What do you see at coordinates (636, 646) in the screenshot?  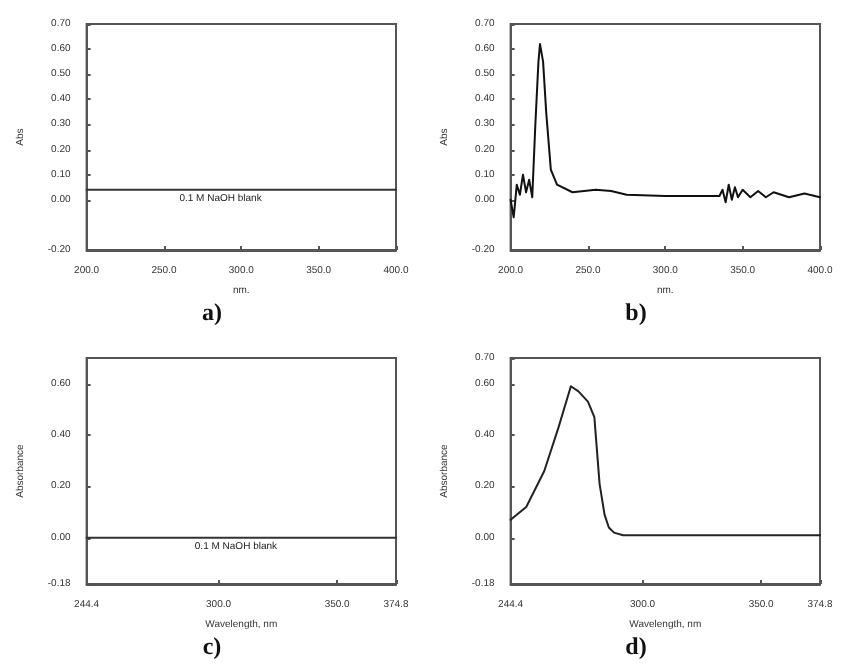 I see `text: d)` at bounding box center [636, 646].